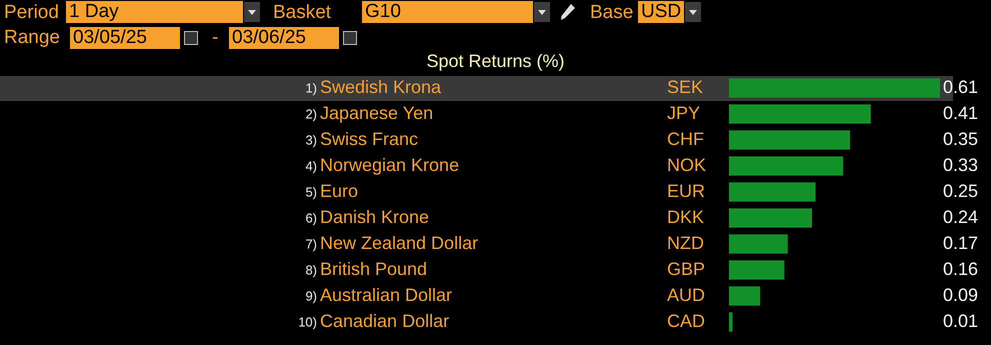 This screenshot has width=991, height=345. What do you see at coordinates (311, 244) in the screenshot?
I see `text: 7)` at bounding box center [311, 244].